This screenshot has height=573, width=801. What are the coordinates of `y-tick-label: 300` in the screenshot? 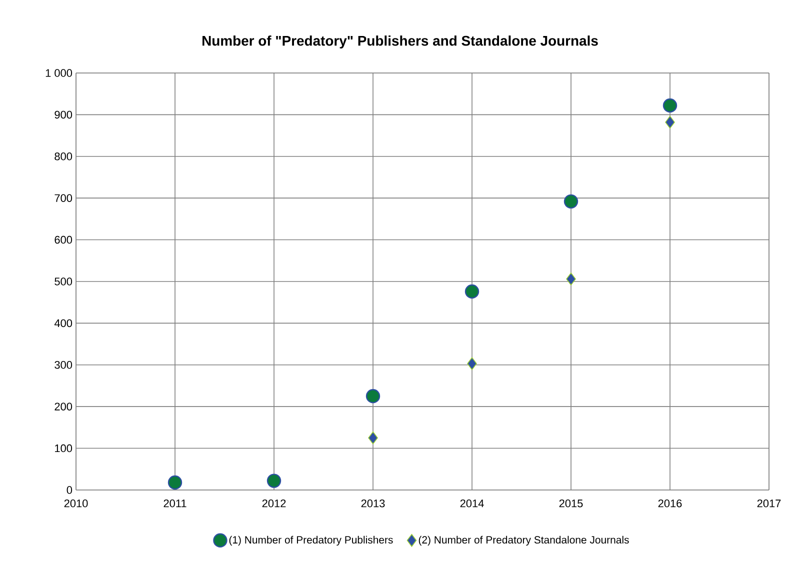 It's located at (63, 365).